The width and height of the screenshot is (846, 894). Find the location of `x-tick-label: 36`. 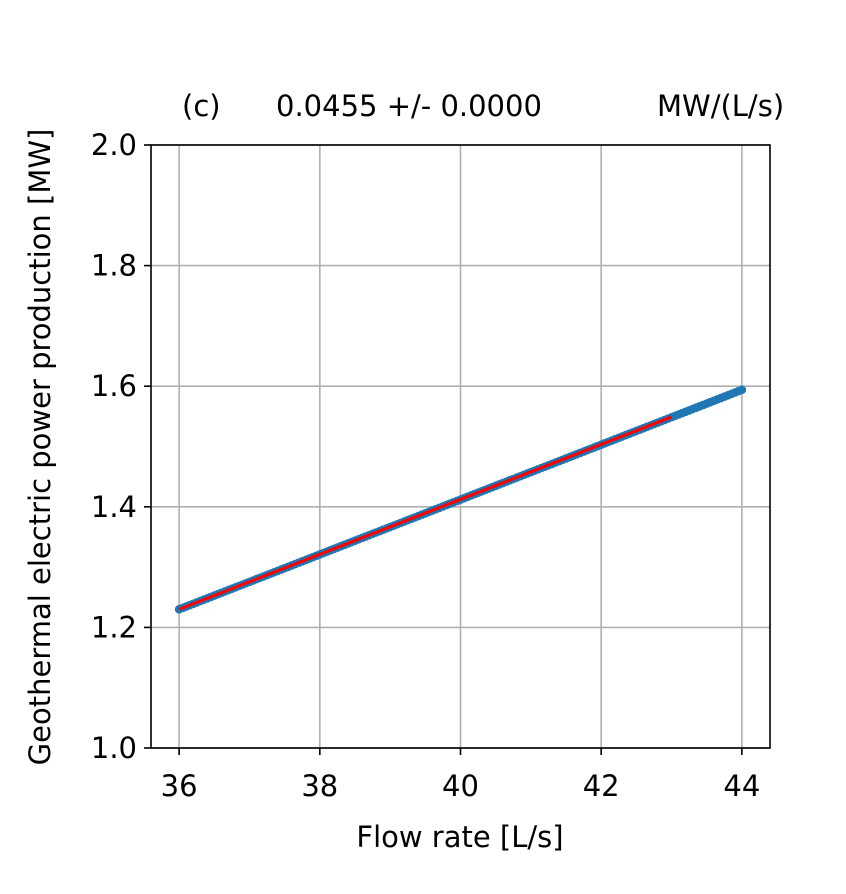

x-tick-label: 36 is located at coordinates (179, 786).